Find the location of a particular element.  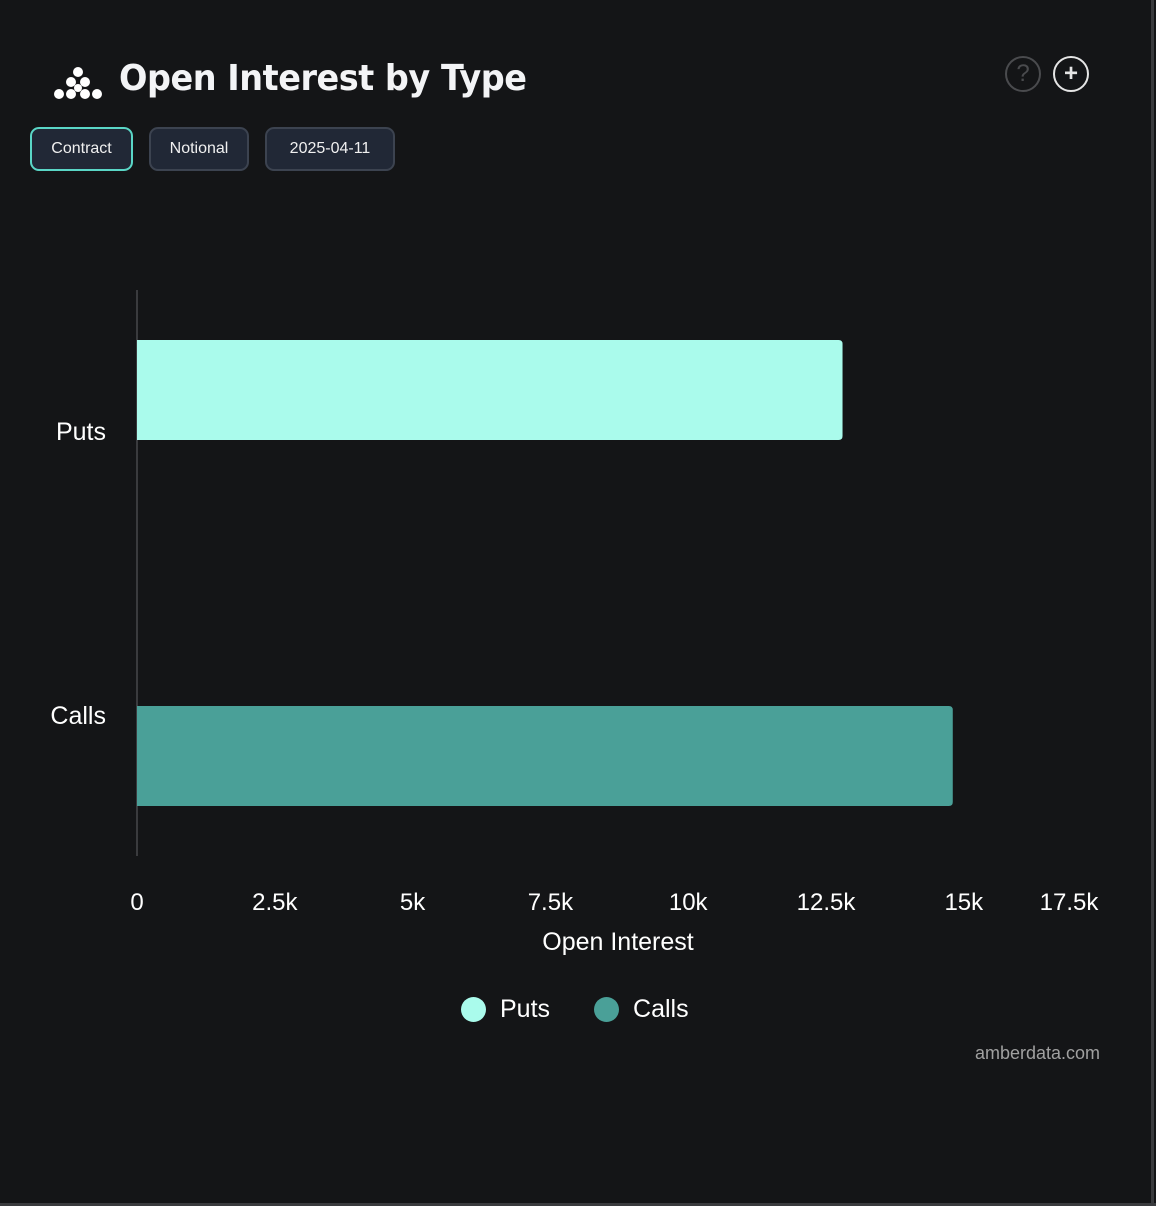

notional-toggle-button: Notional is located at coordinates (199, 149).